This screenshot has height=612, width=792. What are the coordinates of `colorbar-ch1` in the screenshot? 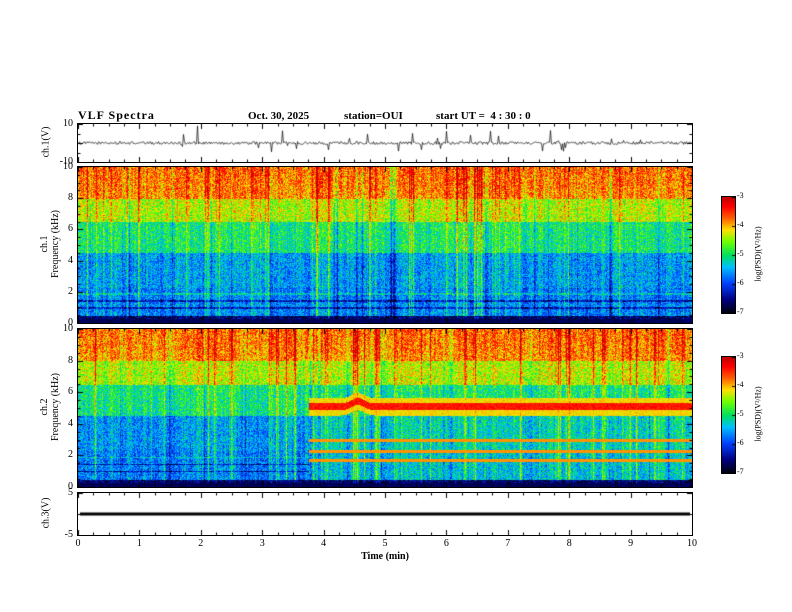 It's located at (728, 255).